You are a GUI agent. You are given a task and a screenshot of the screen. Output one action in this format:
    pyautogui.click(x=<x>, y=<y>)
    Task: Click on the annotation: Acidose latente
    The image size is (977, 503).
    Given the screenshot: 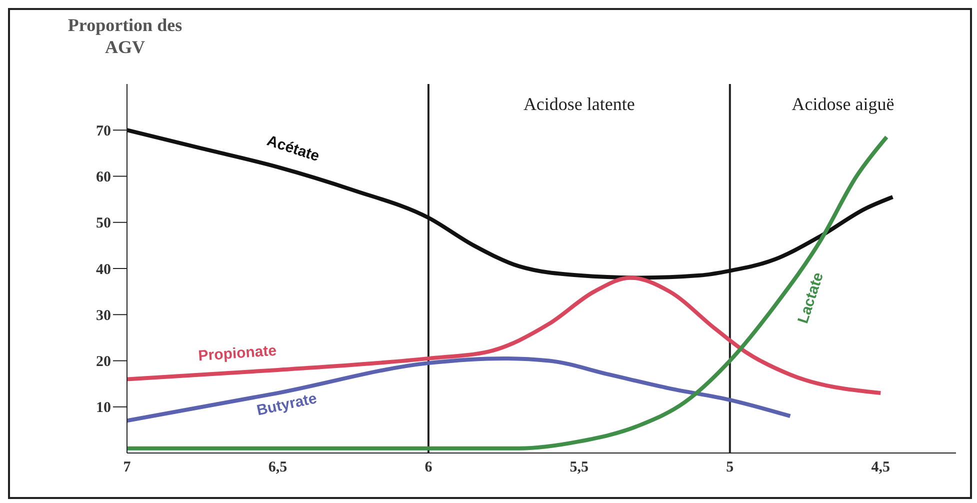 What is the action you would take?
    pyautogui.click(x=579, y=104)
    